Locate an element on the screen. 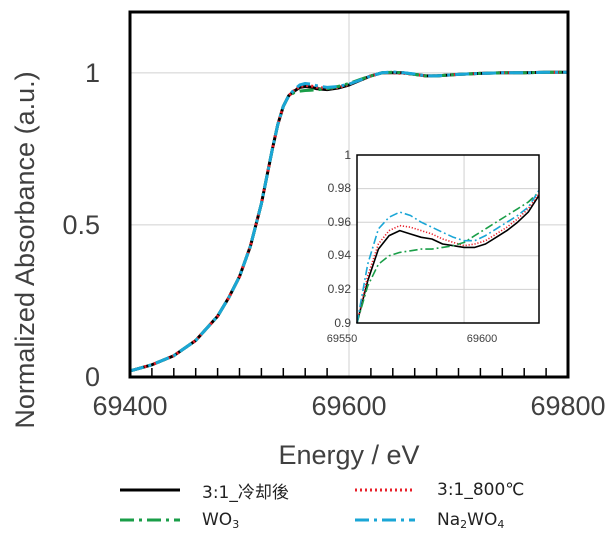 The width and height of the screenshot is (616, 535). x-axis-label: Energy / eV is located at coordinates (348, 455).